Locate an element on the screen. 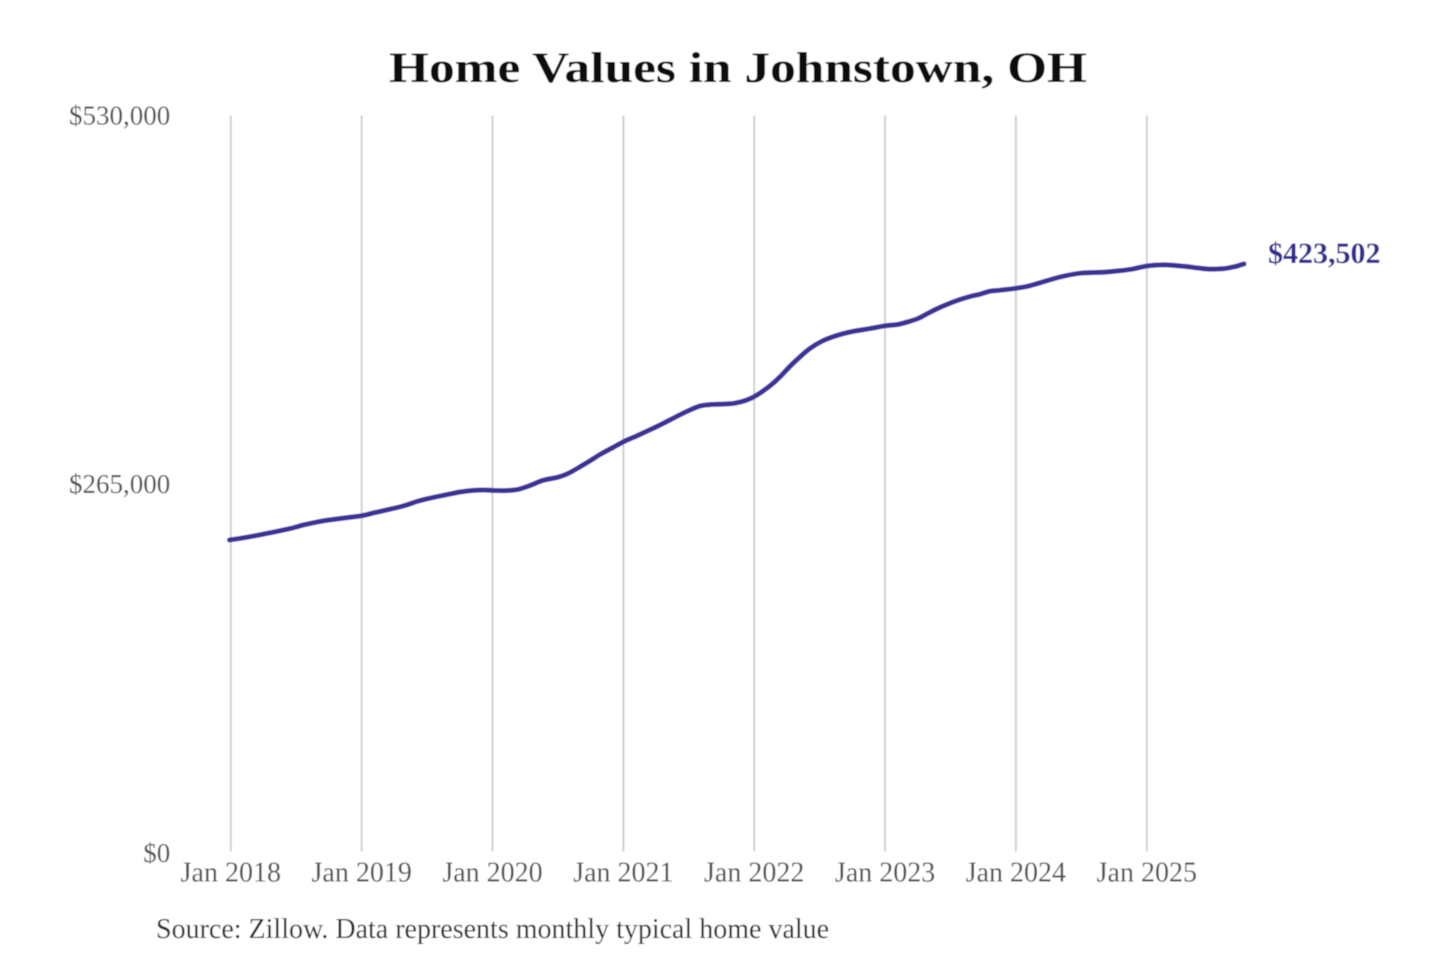  svg-text: $423,502 is located at coordinates (1324, 253).